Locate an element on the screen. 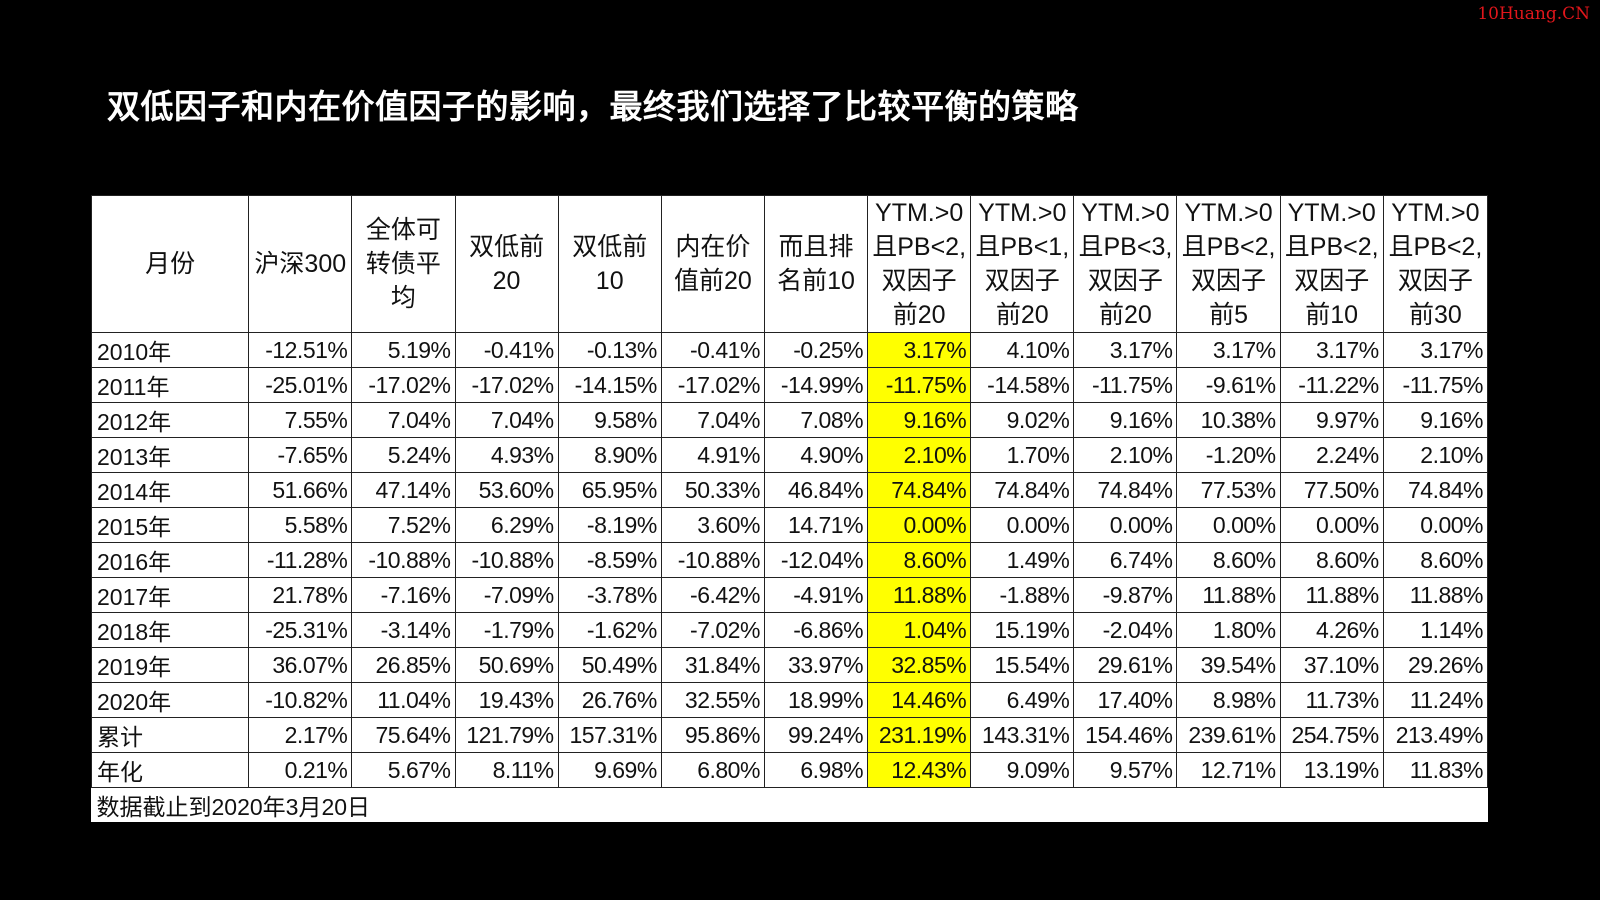  value-cell: 3.17% is located at coordinates (1228, 350).